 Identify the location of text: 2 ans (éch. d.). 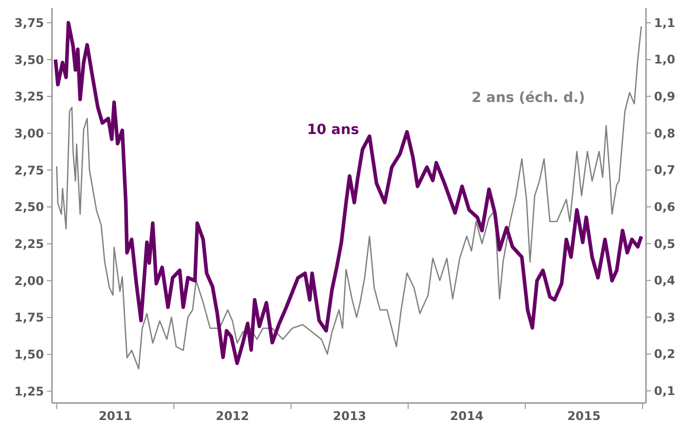
(528, 98).